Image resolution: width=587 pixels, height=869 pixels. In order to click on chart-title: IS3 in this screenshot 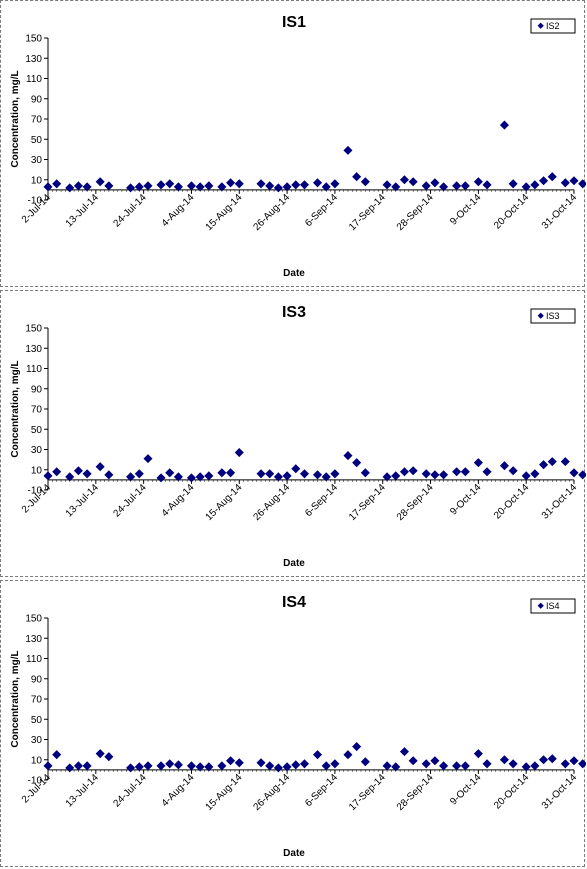, I will do `click(294, 312)`.